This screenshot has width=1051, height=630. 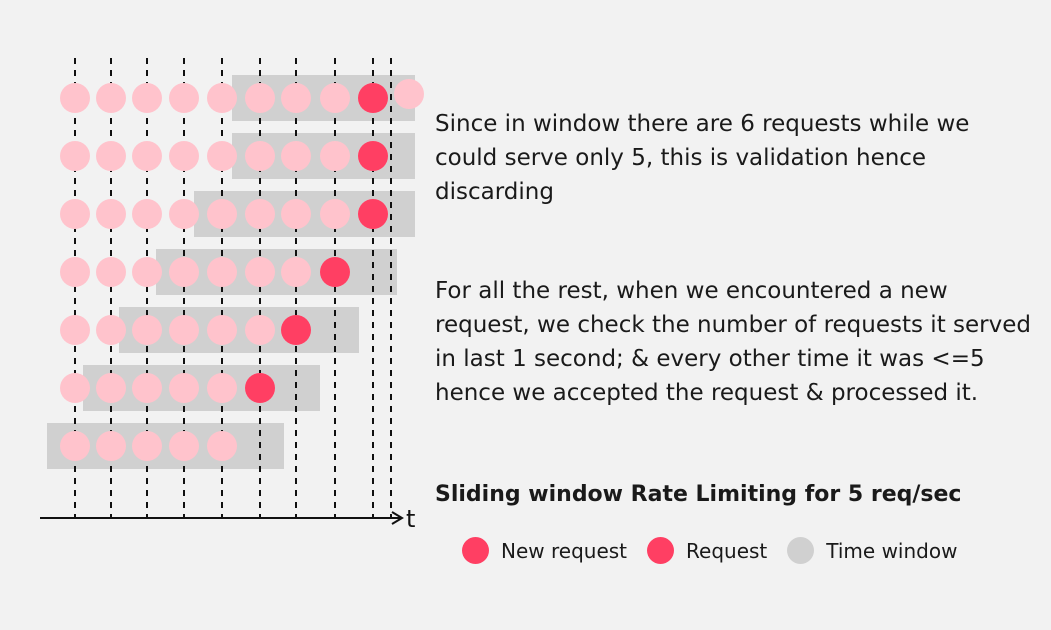 I want to click on discarded-request-dot, so click(x=409, y=94).